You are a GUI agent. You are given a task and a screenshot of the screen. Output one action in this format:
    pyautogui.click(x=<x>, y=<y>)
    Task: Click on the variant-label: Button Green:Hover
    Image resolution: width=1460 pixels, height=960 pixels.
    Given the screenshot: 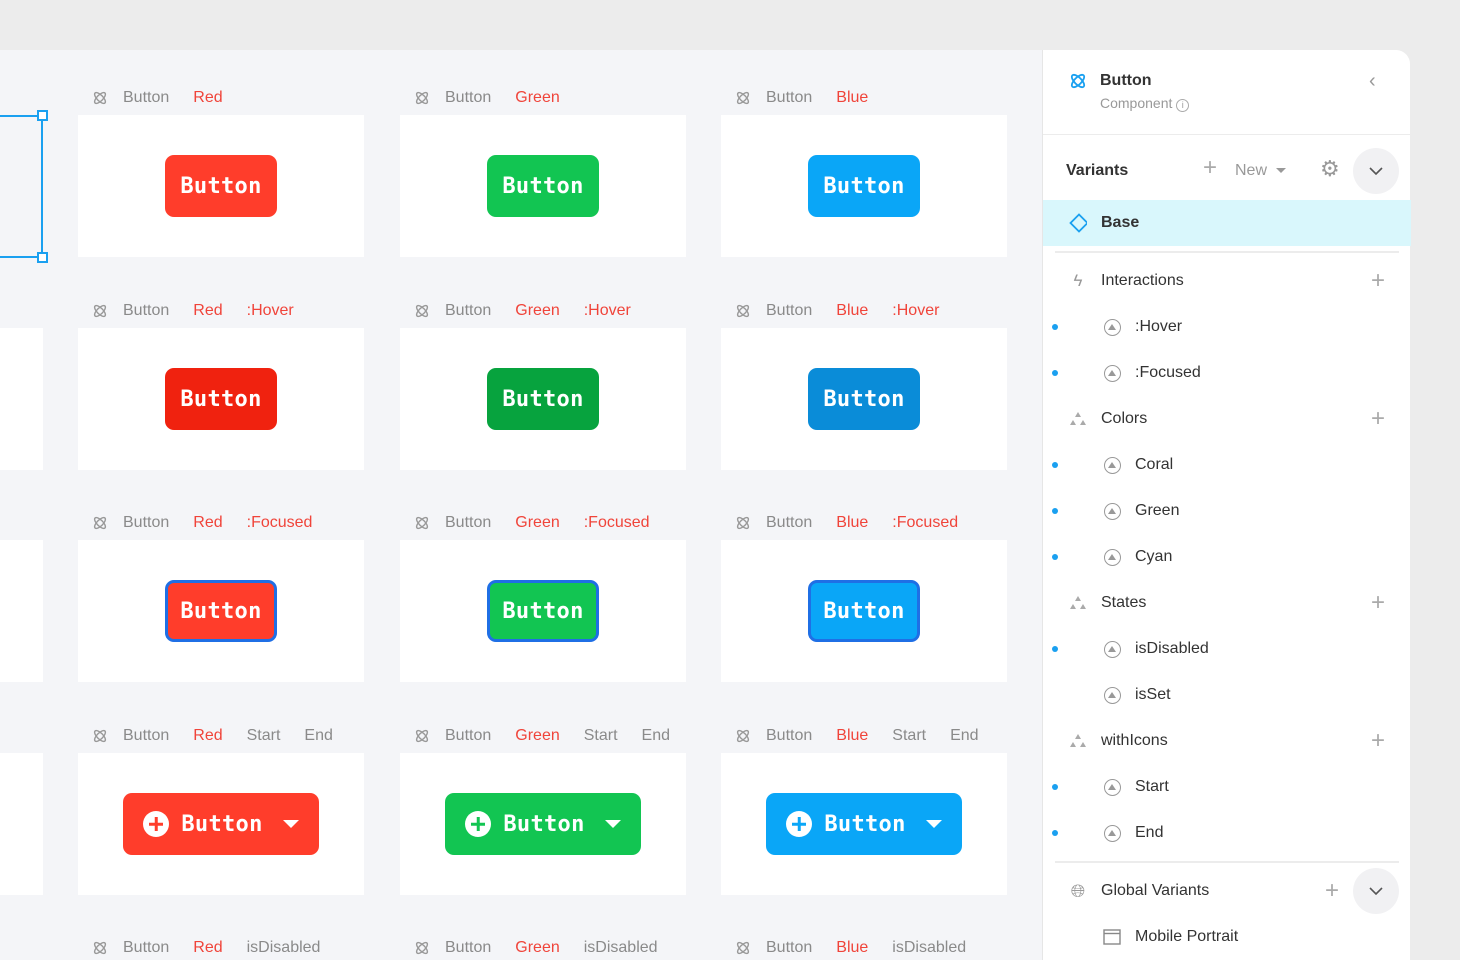 What is the action you would take?
    pyautogui.click(x=534, y=311)
    